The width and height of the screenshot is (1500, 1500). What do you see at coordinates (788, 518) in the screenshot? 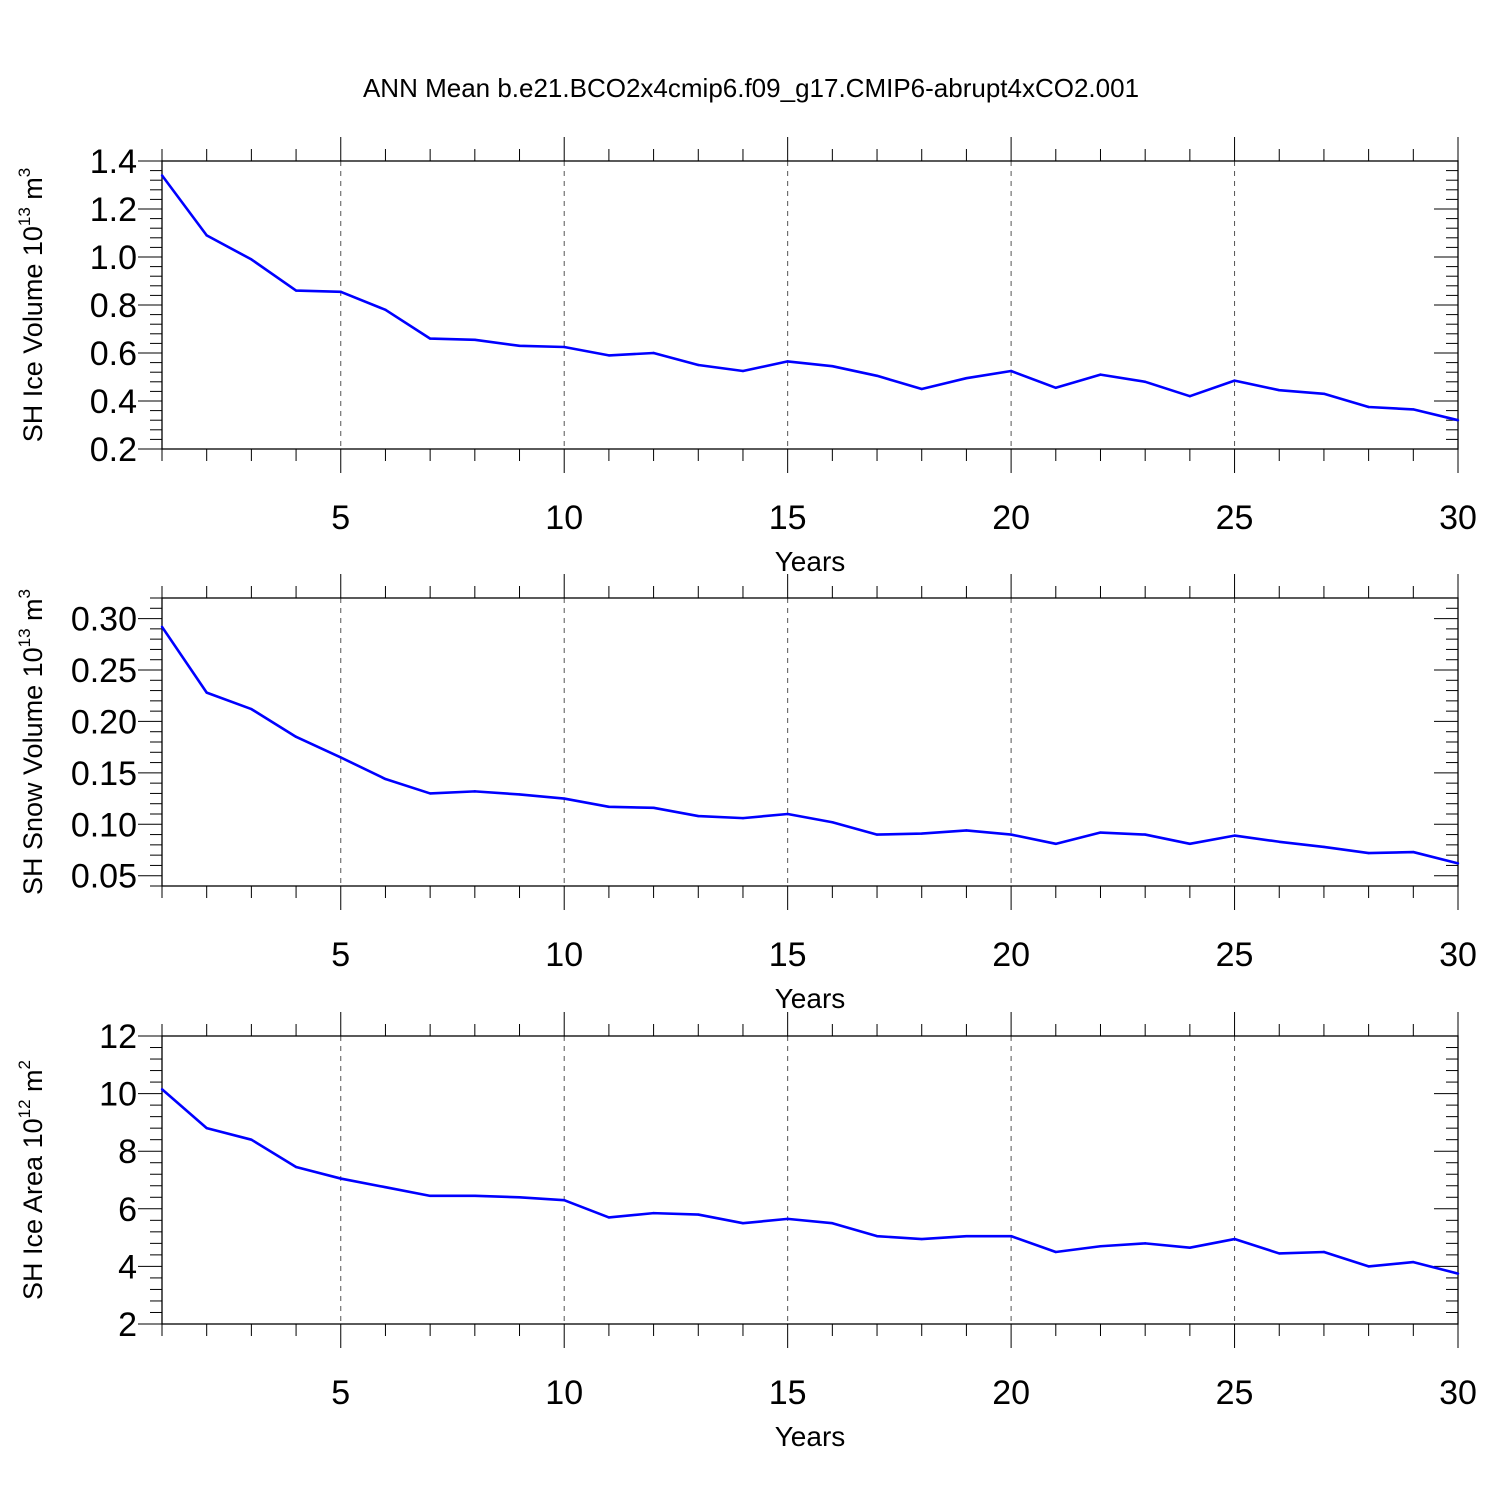
I see `x-tick-label: 15` at bounding box center [788, 518].